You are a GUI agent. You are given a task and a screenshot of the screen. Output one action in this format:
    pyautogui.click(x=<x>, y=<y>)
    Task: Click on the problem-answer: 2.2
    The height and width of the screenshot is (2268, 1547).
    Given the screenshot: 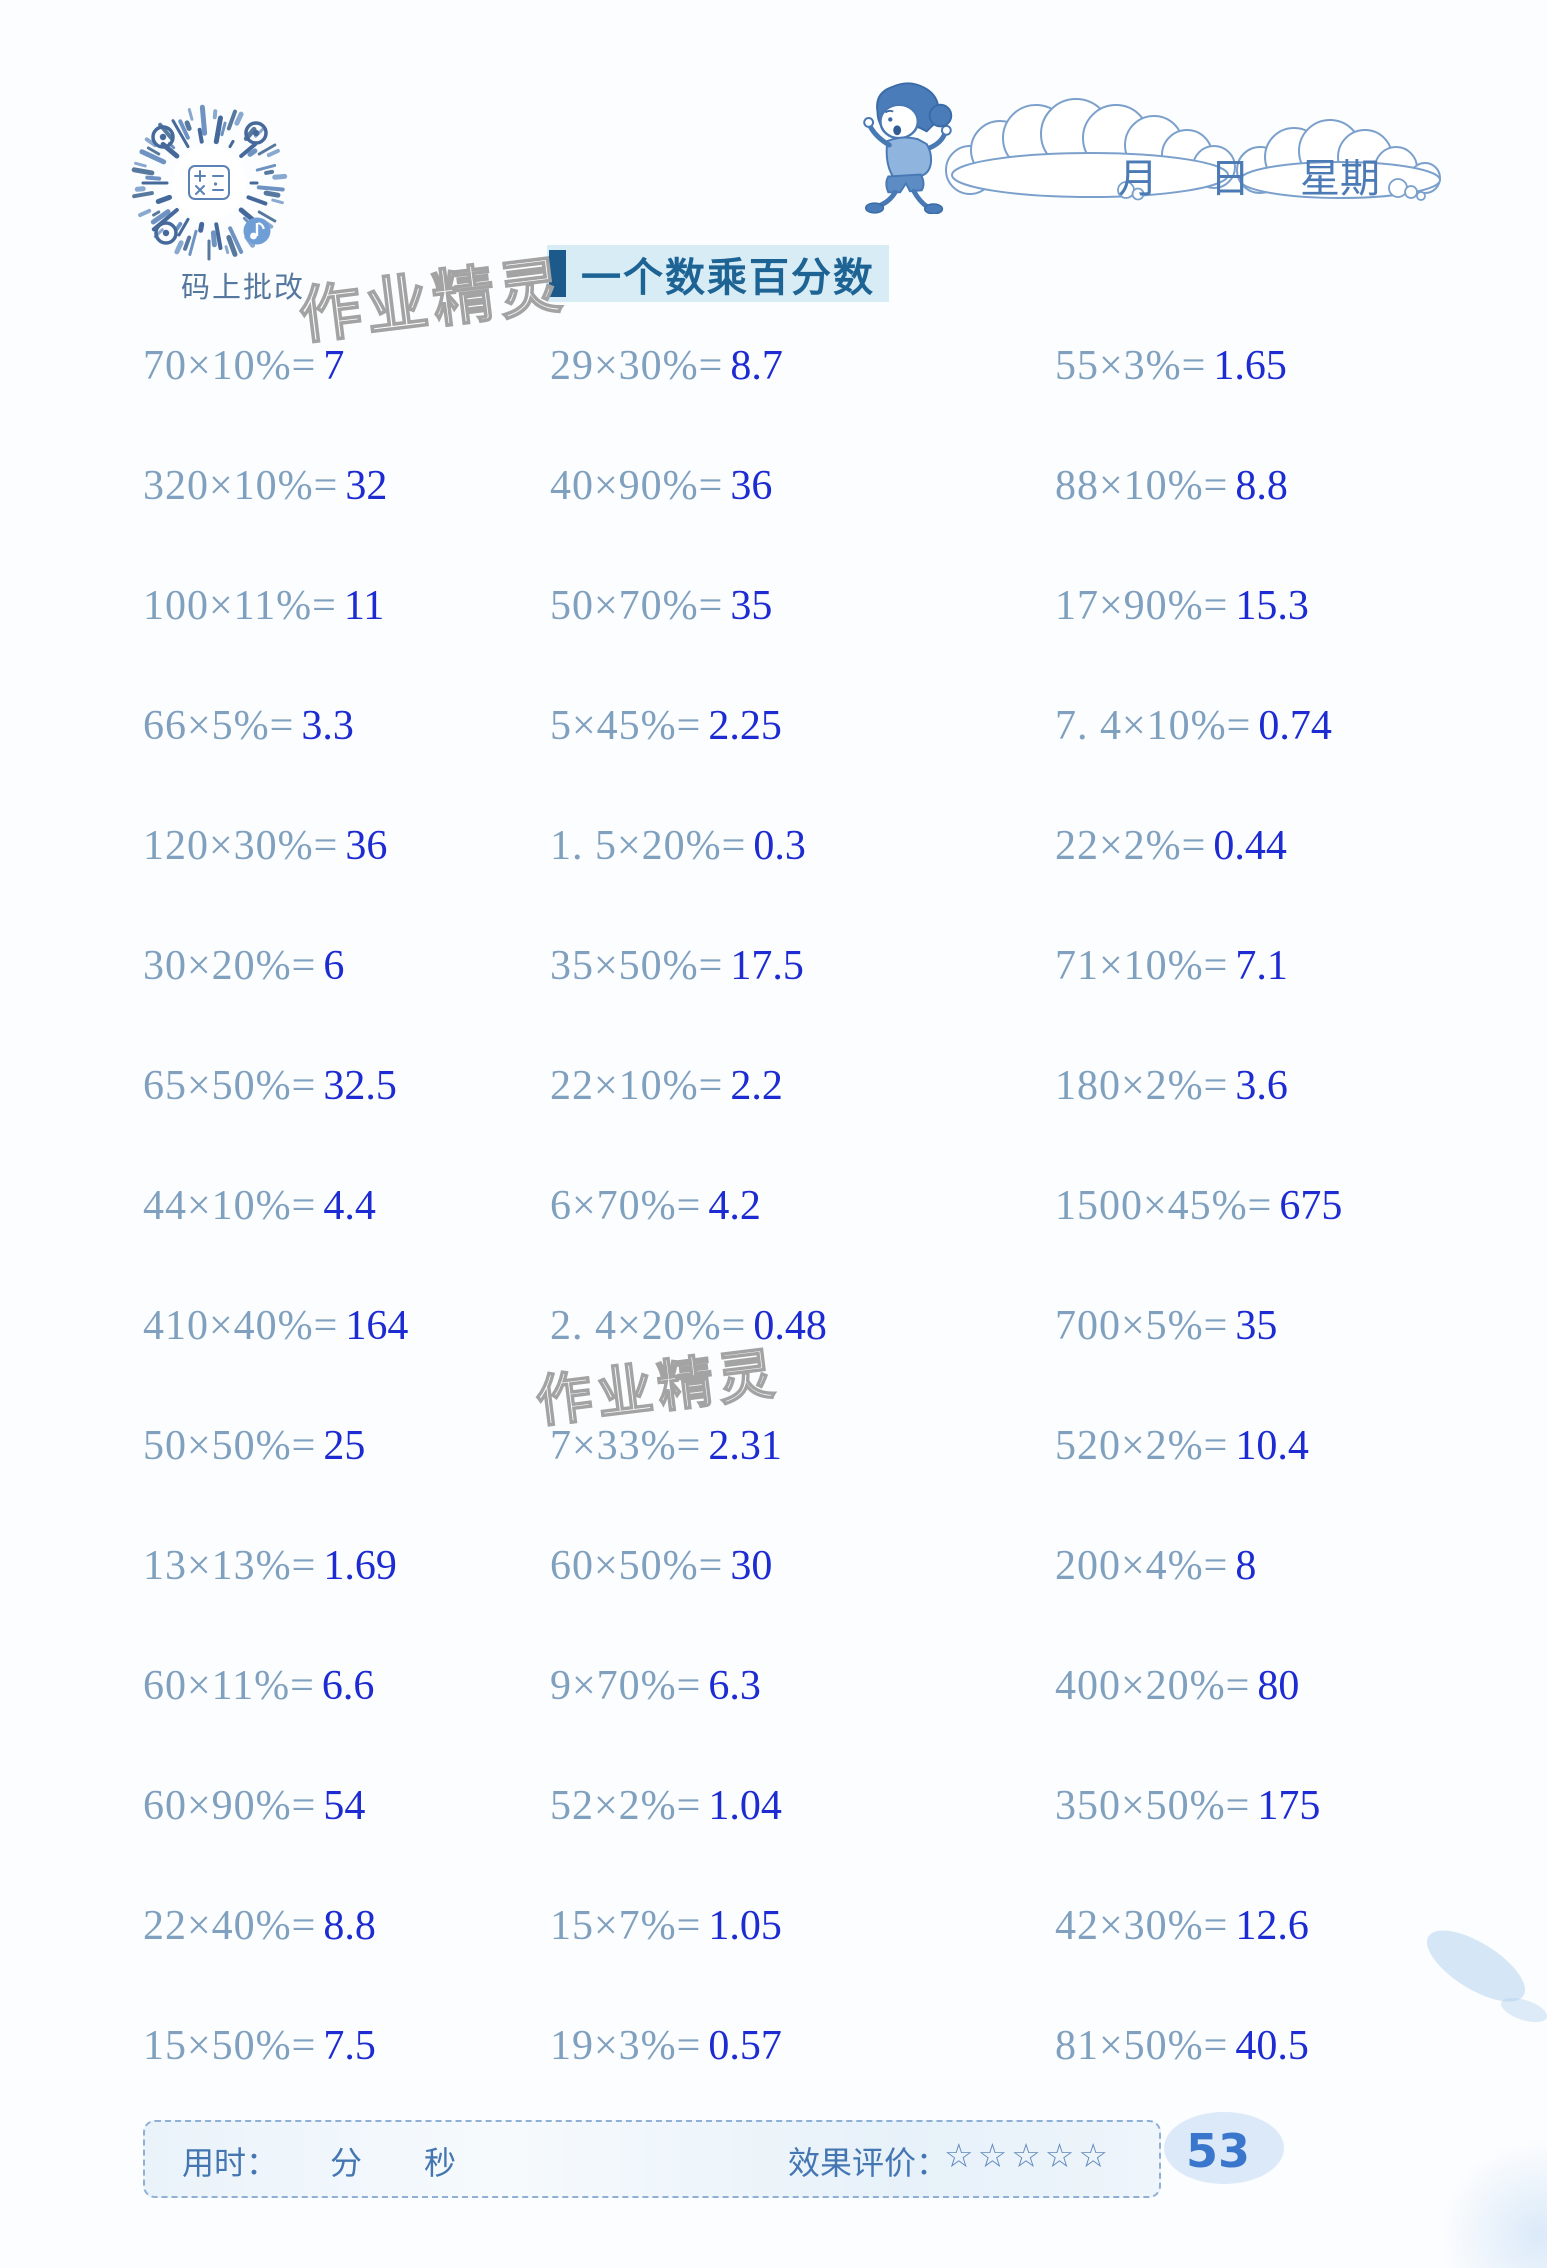 What is the action you would take?
    pyautogui.click(x=756, y=1086)
    